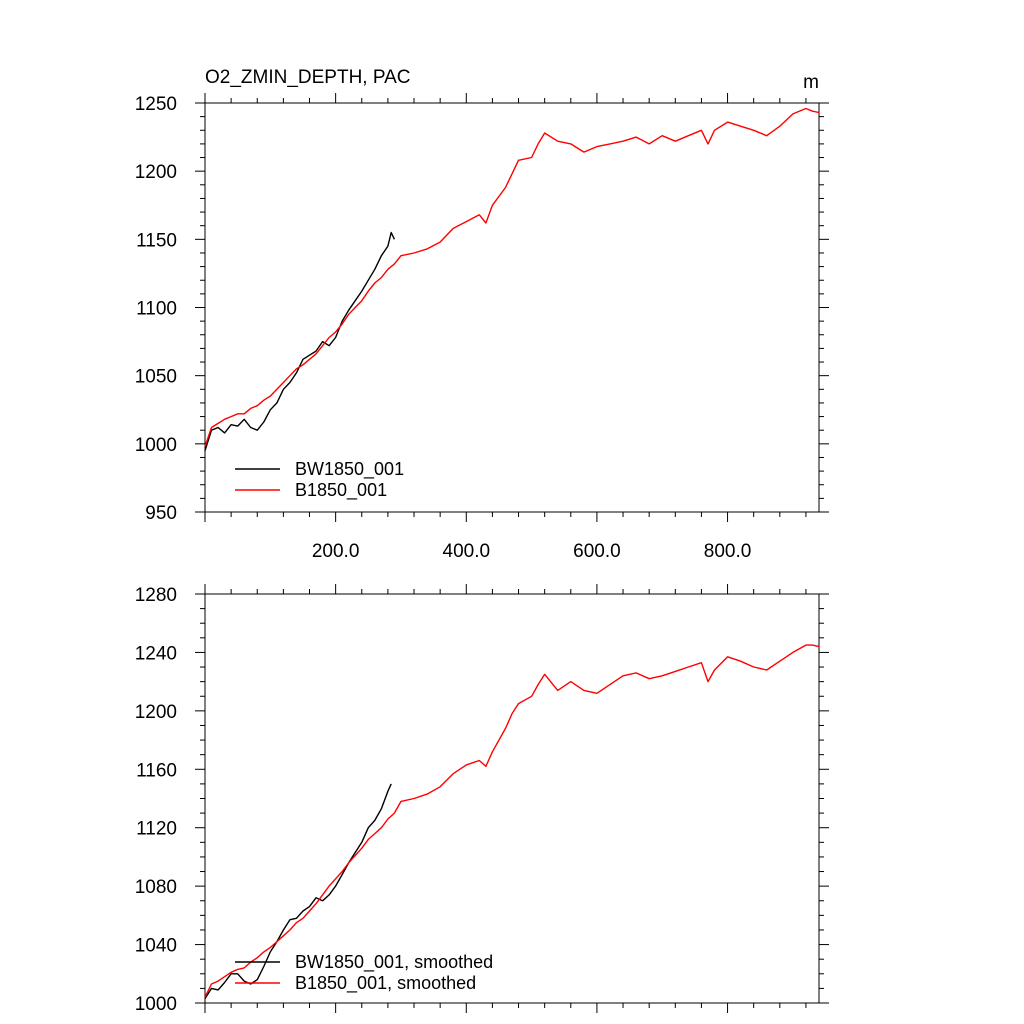 The height and width of the screenshot is (1024, 1024). What do you see at coordinates (156, 829) in the screenshot?
I see `bottom-ytick-label: 1120` at bounding box center [156, 829].